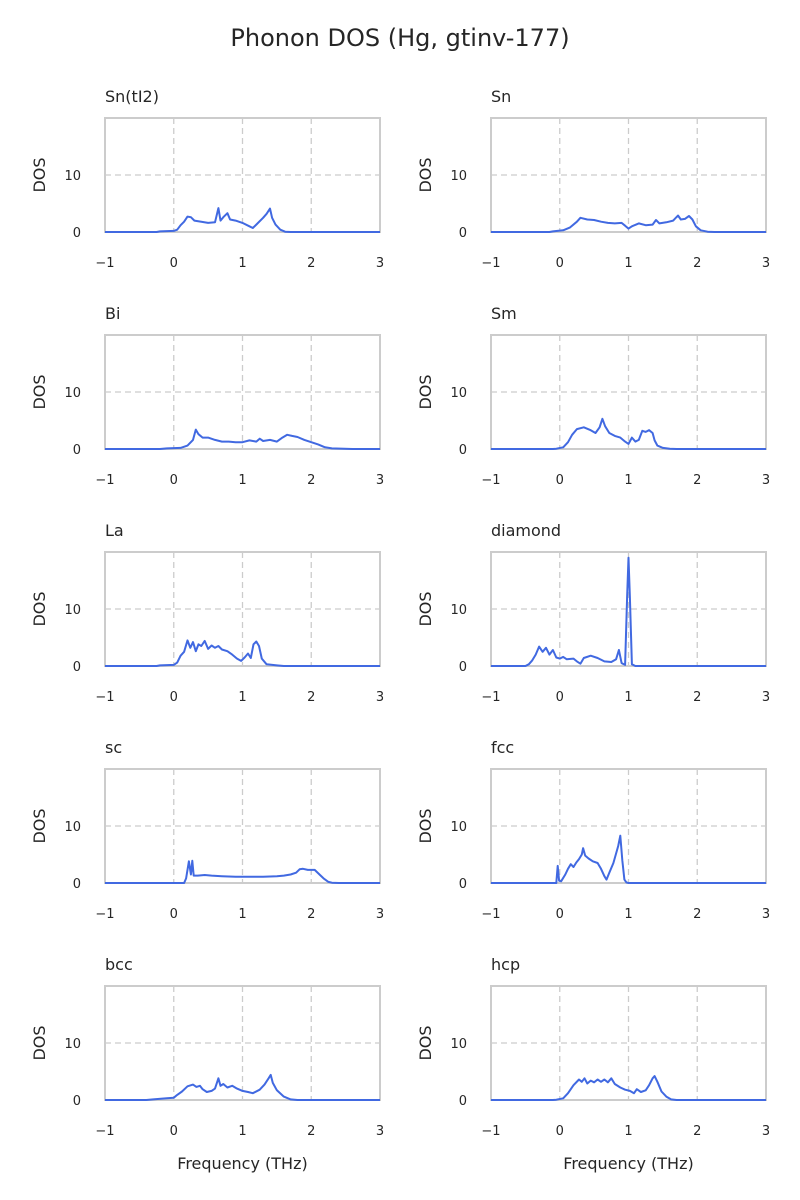 The width and height of the screenshot is (800, 1200). I want to click on subplot-5: −1 0 1 2 3 0 10 La DOS, so click(207, 613).